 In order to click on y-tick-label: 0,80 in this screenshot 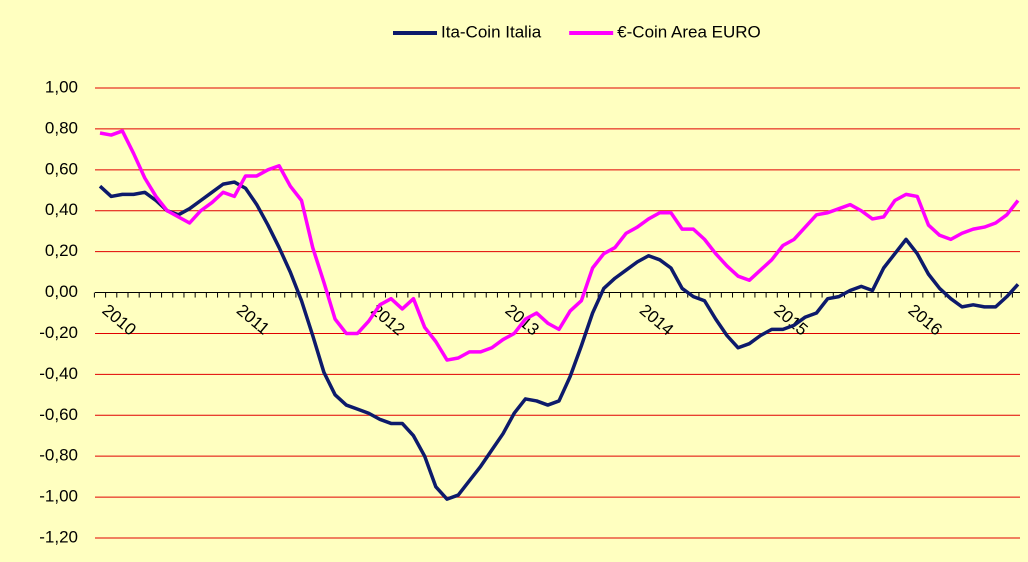, I will do `click(61, 127)`.